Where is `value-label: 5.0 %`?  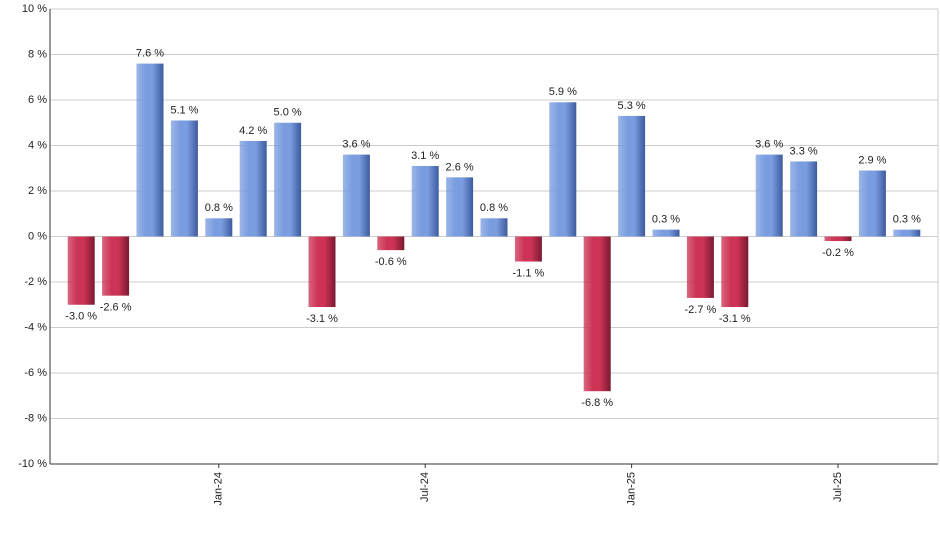 value-label: 5.0 % is located at coordinates (288, 113).